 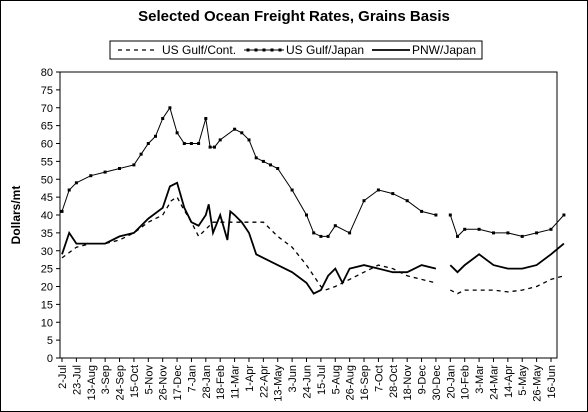 I want to click on x-tick-label: 3-Sep, so click(x=106, y=379).